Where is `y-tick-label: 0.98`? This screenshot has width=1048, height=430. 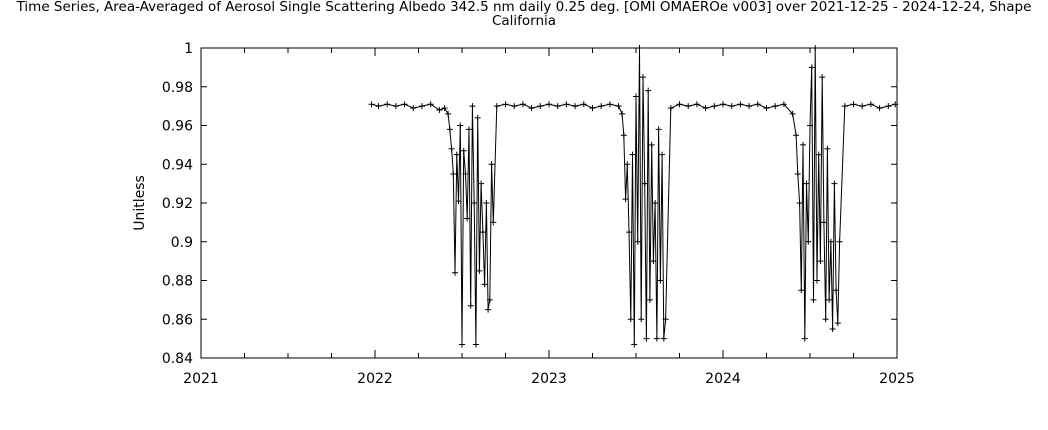
y-tick-label: 0.98 is located at coordinates (177, 88).